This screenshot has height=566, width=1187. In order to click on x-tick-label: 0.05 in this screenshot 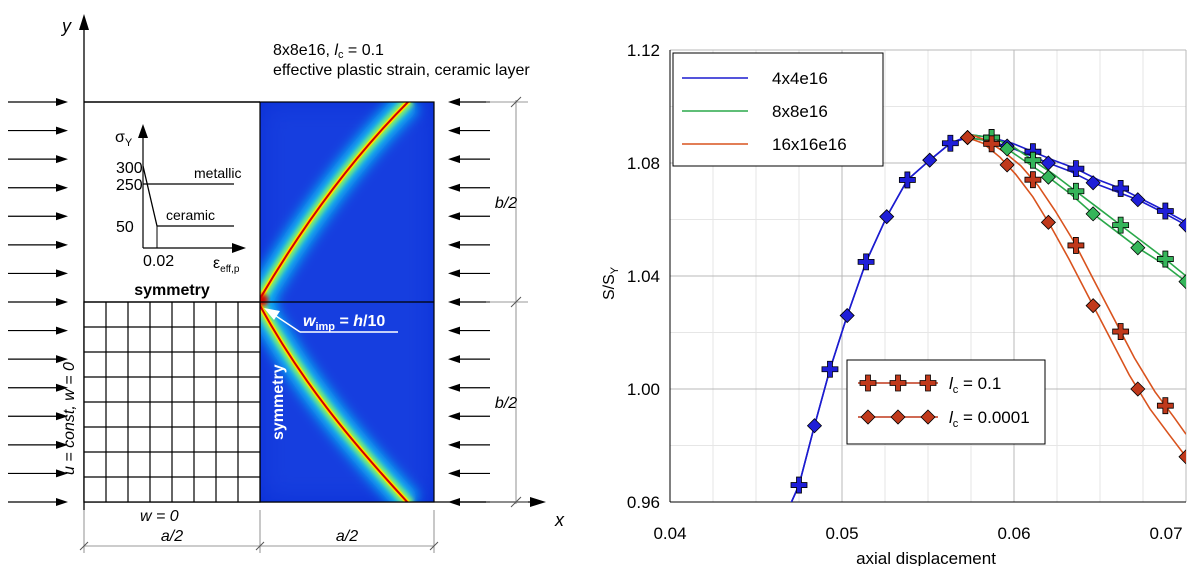, I will do `click(841, 533)`.